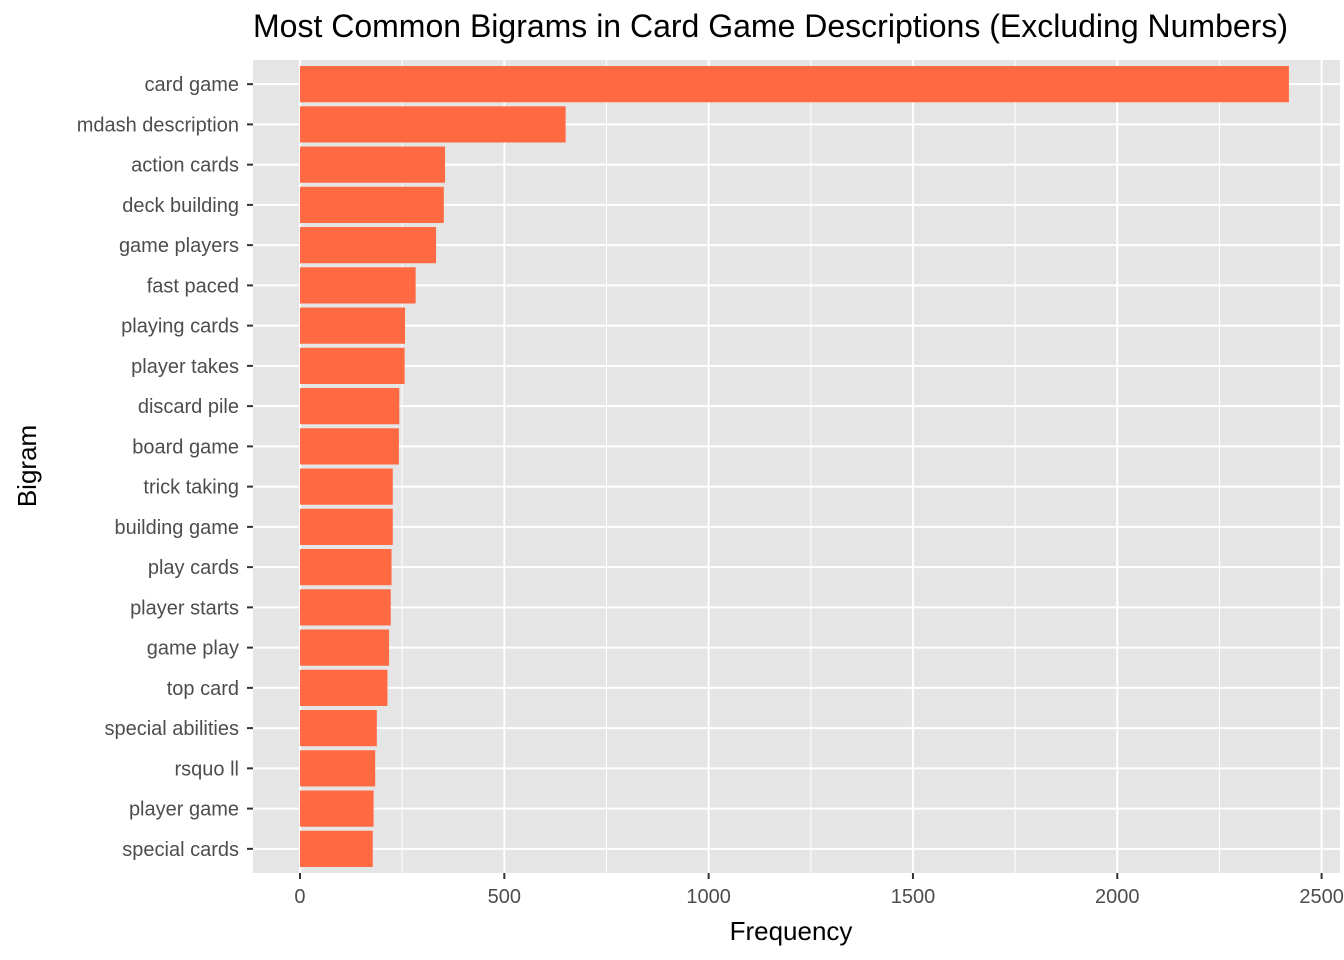 The width and height of the screenshot is (1344, 960). Describe the element at coordinates (184, 608) in the screenshot. I see `y-tick-label: player starts` at that location.